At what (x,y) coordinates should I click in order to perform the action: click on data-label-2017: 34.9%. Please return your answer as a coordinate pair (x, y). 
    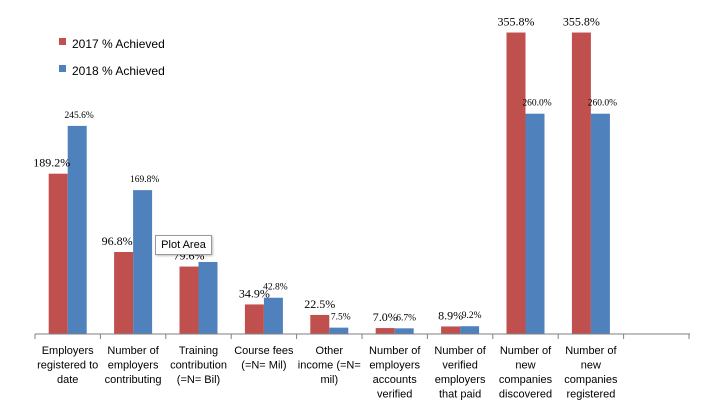
    Looking at the image, I should click on (254, 293).